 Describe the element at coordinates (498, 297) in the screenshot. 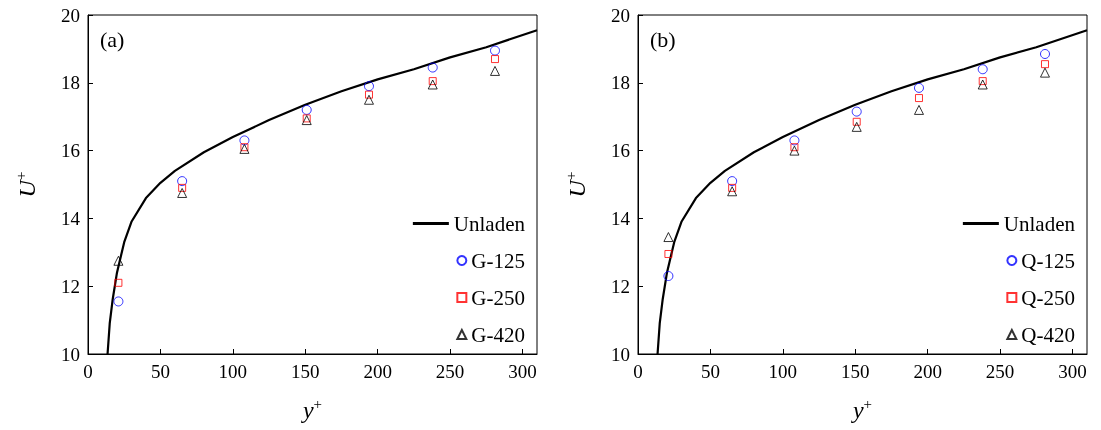

I see `legend-label: G-250` at that location.